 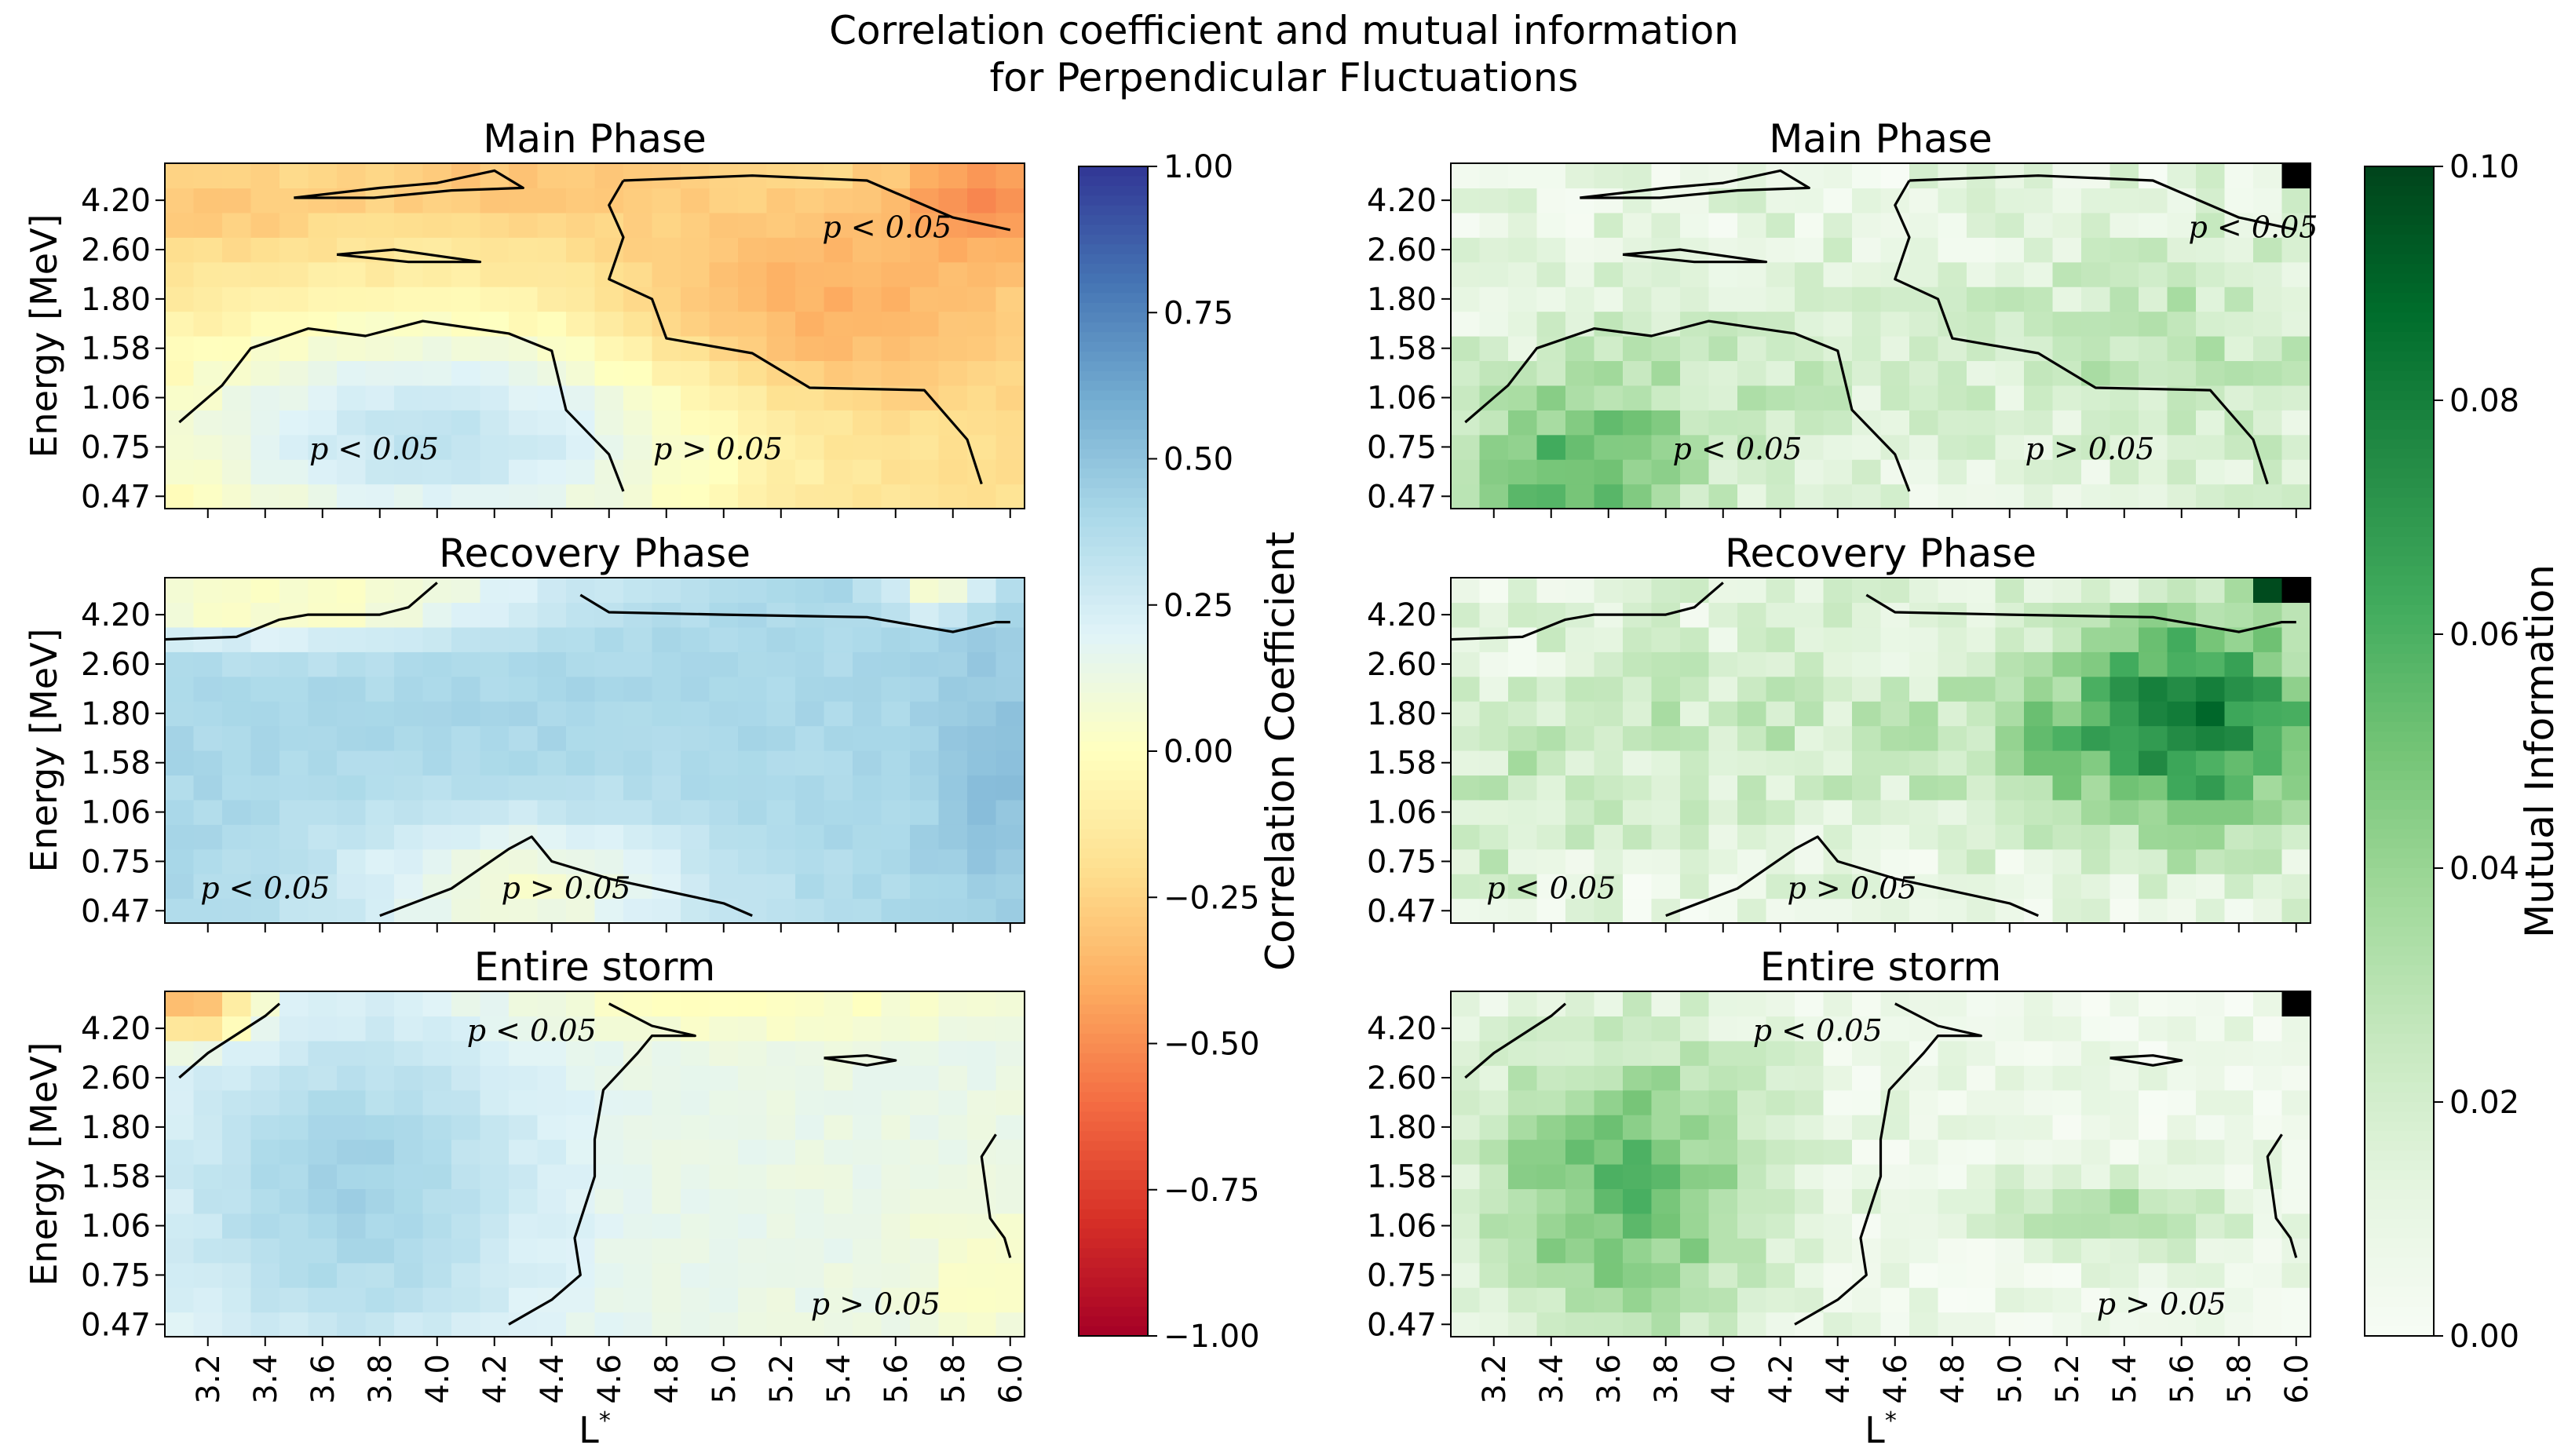 What do you see at coordinates (2484, 401) in the screenshot?
I see `colorbar-tick-label: 0.08` at bounding box center [2484, 401].